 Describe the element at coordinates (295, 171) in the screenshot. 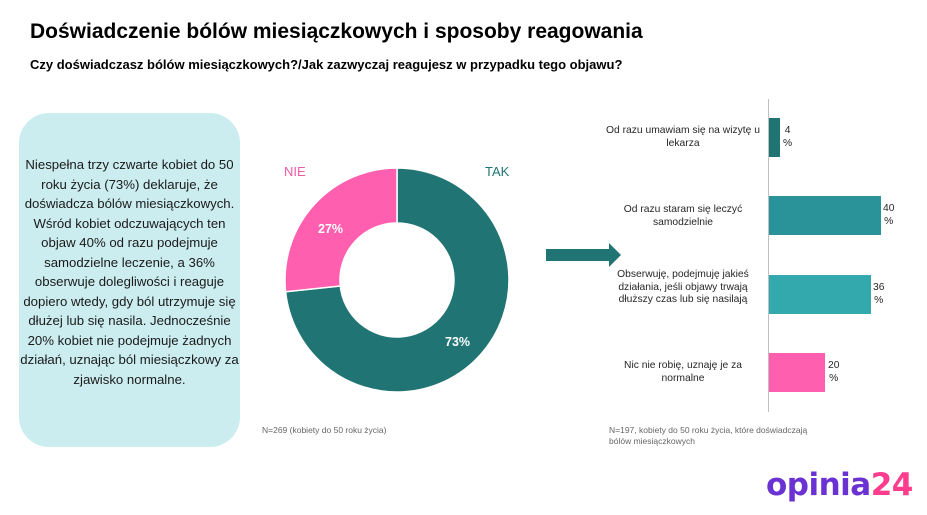

I see `legend-nie: NIE` at that location.